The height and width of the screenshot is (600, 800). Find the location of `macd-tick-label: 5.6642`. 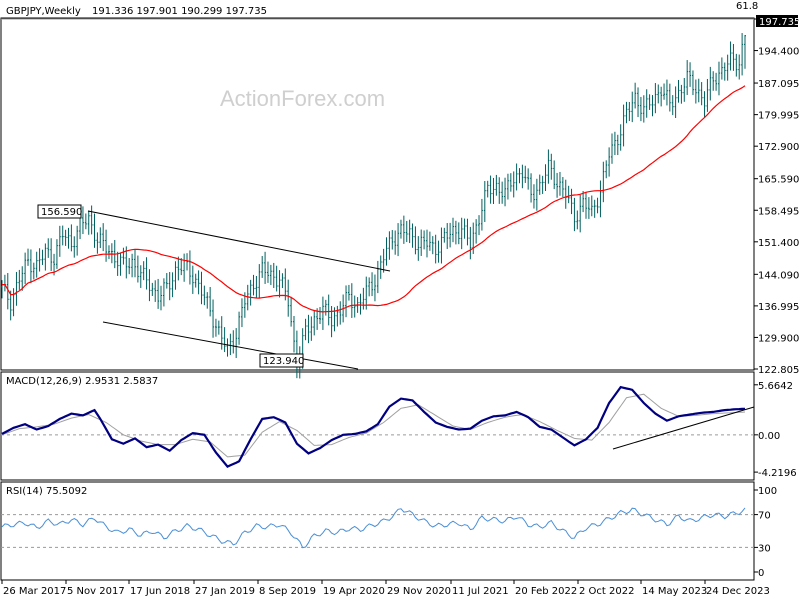

macd-tick-label: 5.6642 is located at coordinates (775, 386).